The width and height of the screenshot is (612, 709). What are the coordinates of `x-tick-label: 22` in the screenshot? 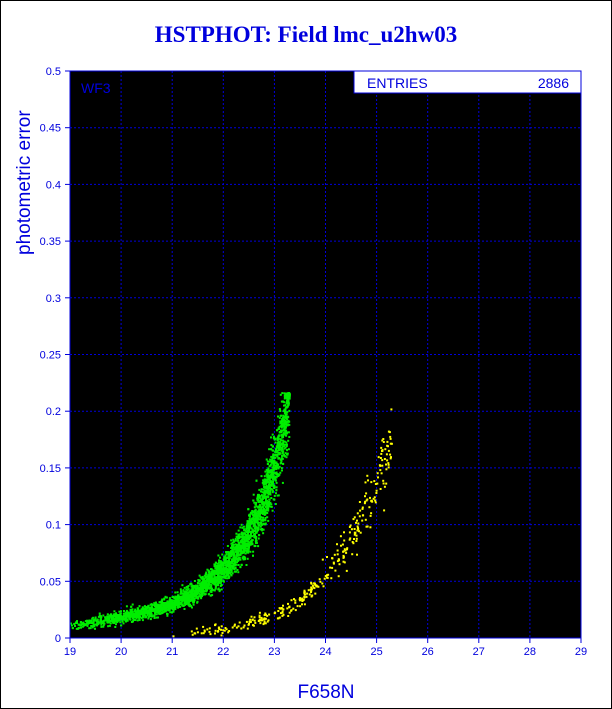 It's located at (223, 652).